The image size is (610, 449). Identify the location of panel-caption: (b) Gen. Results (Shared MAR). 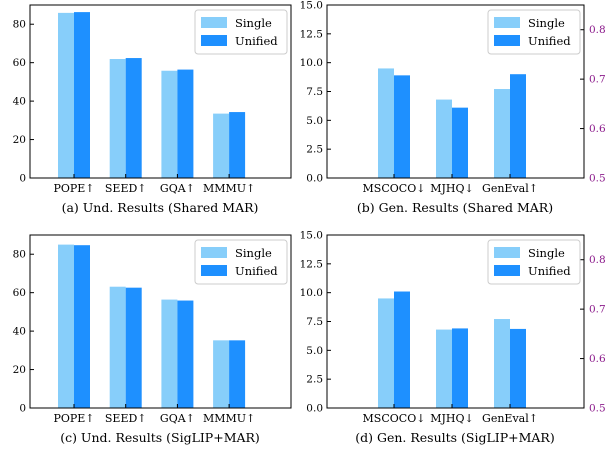
(455, 207).